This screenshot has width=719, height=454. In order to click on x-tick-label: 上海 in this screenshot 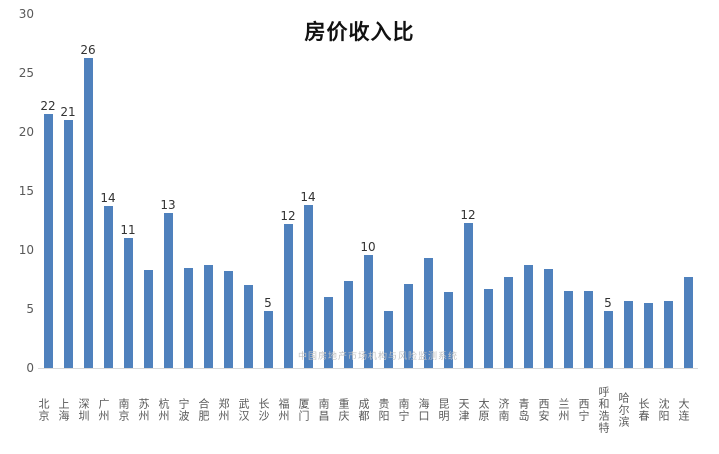, I will do `click(63, 410)`.